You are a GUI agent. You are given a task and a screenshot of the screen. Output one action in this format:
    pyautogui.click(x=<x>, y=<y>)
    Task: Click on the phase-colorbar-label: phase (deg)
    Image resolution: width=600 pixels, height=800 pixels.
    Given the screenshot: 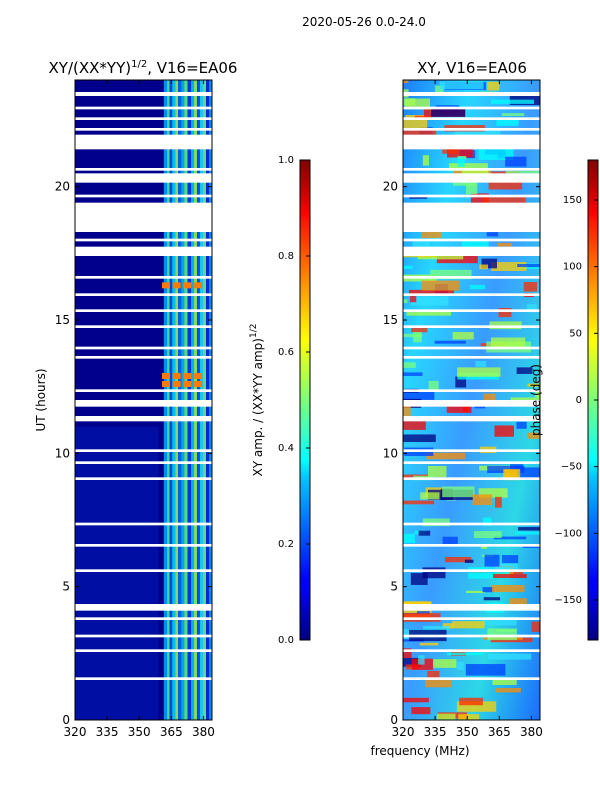 What is the action you would take?
    pyautogui.click(x=536, y=400)
    